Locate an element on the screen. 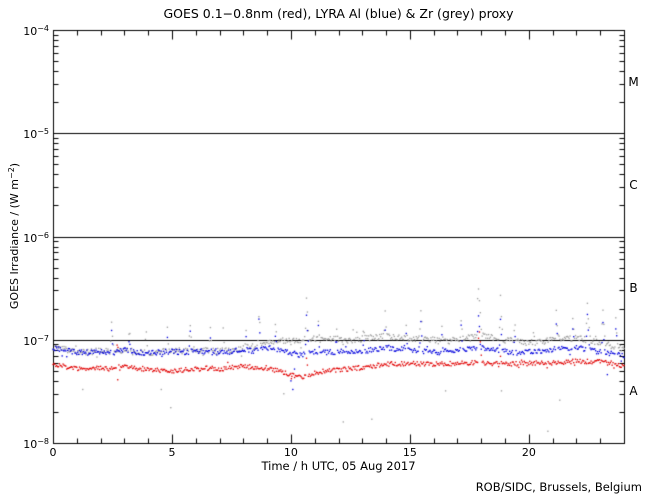  flare-class-label-c: C is located at coordinates (633, 184).